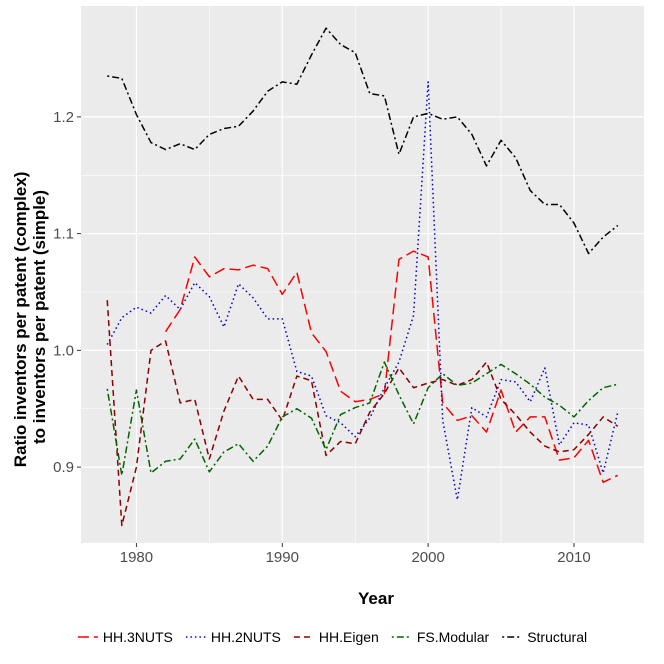 This screenshot has width=664, height=664. What do you see at coordinates (63, 467) in the screenshot?
I see `y-tick-label: 0.9` at bounding box center [63, 467].